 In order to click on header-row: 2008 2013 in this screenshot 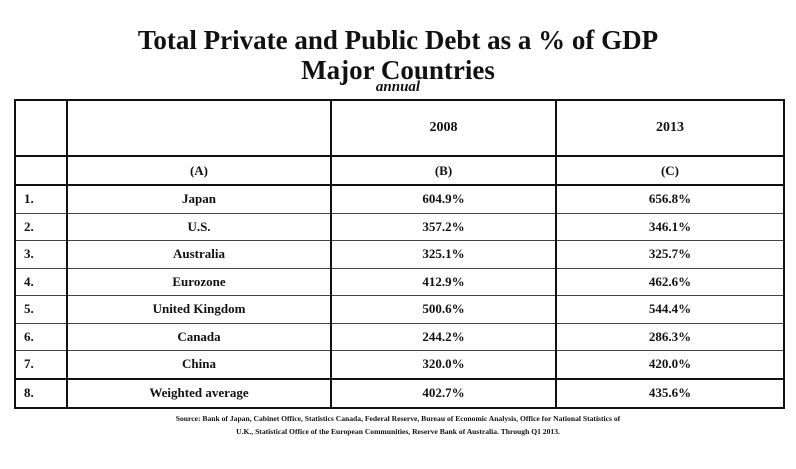, I will do `click(399, 128)`.